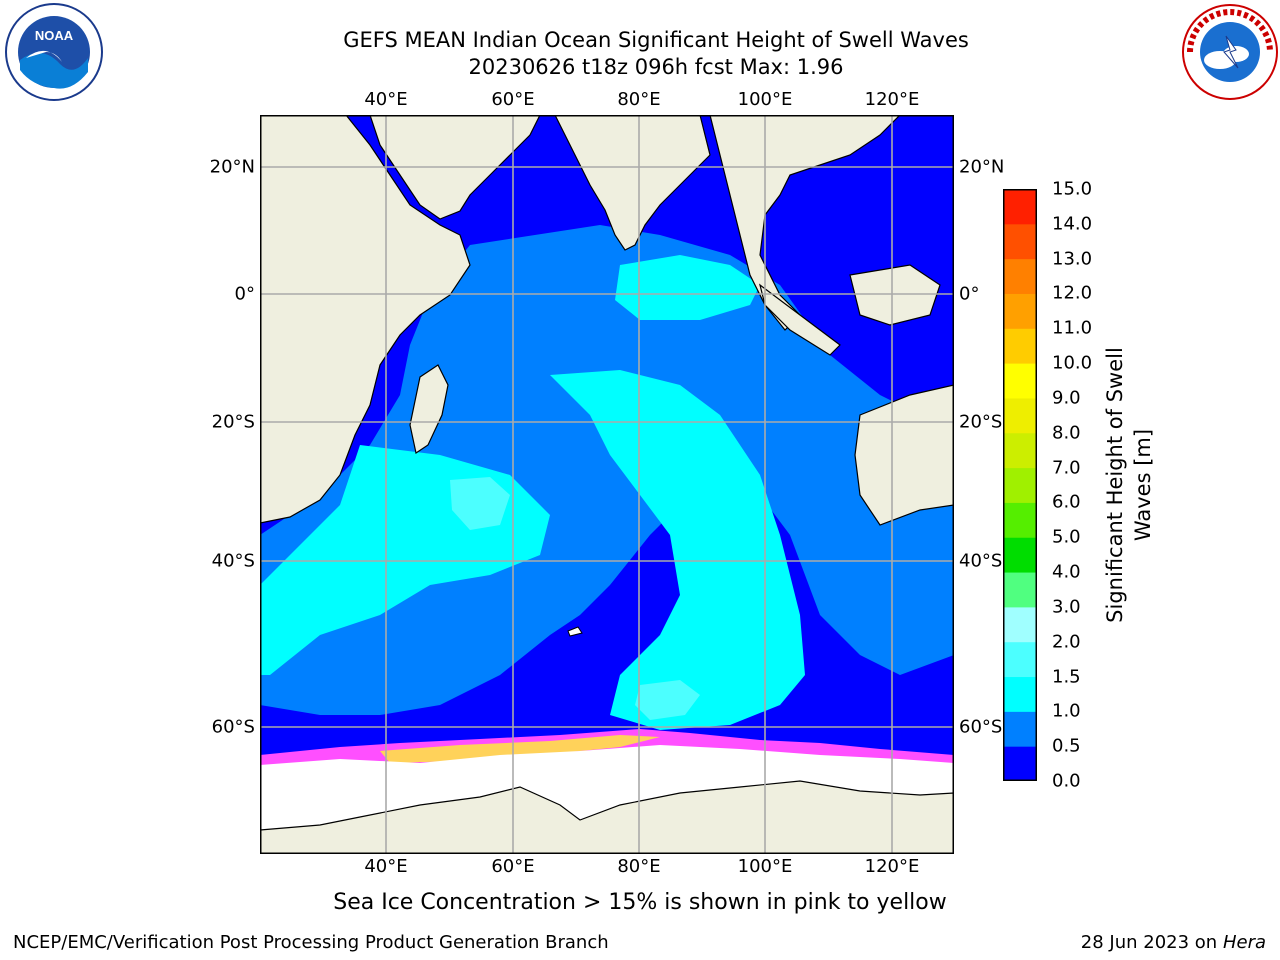 This screenshot has width=1280, height=960. What do you see at coordinates (687, 287) in the screenshot?
I see `swell-band-1-0-north` at bounding box center [687, 287].